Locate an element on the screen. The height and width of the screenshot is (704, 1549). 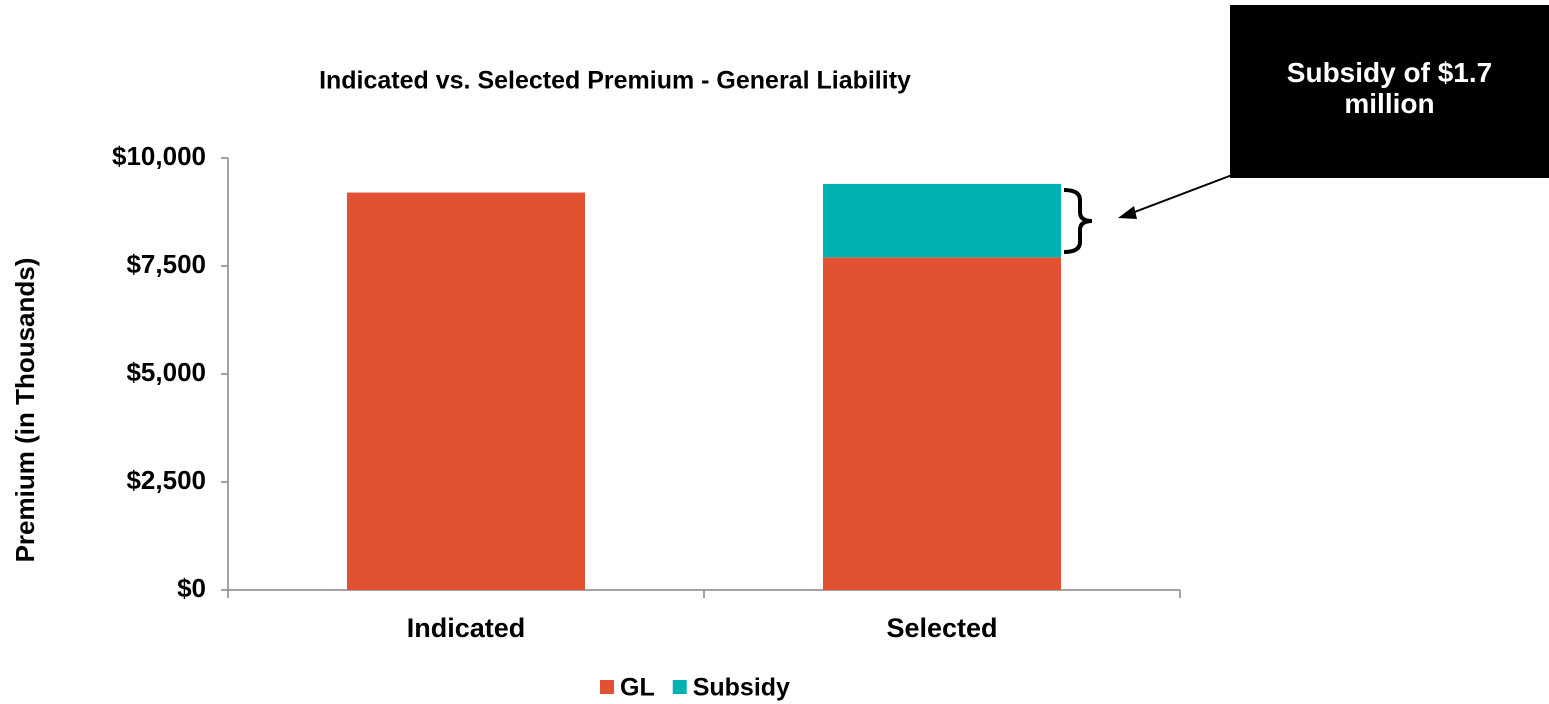
brace is located at coordinates (1078, 221).